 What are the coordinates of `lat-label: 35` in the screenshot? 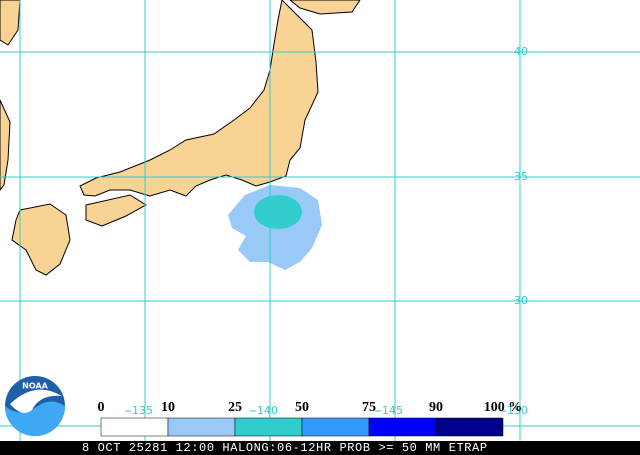 It's located at (521, 176).